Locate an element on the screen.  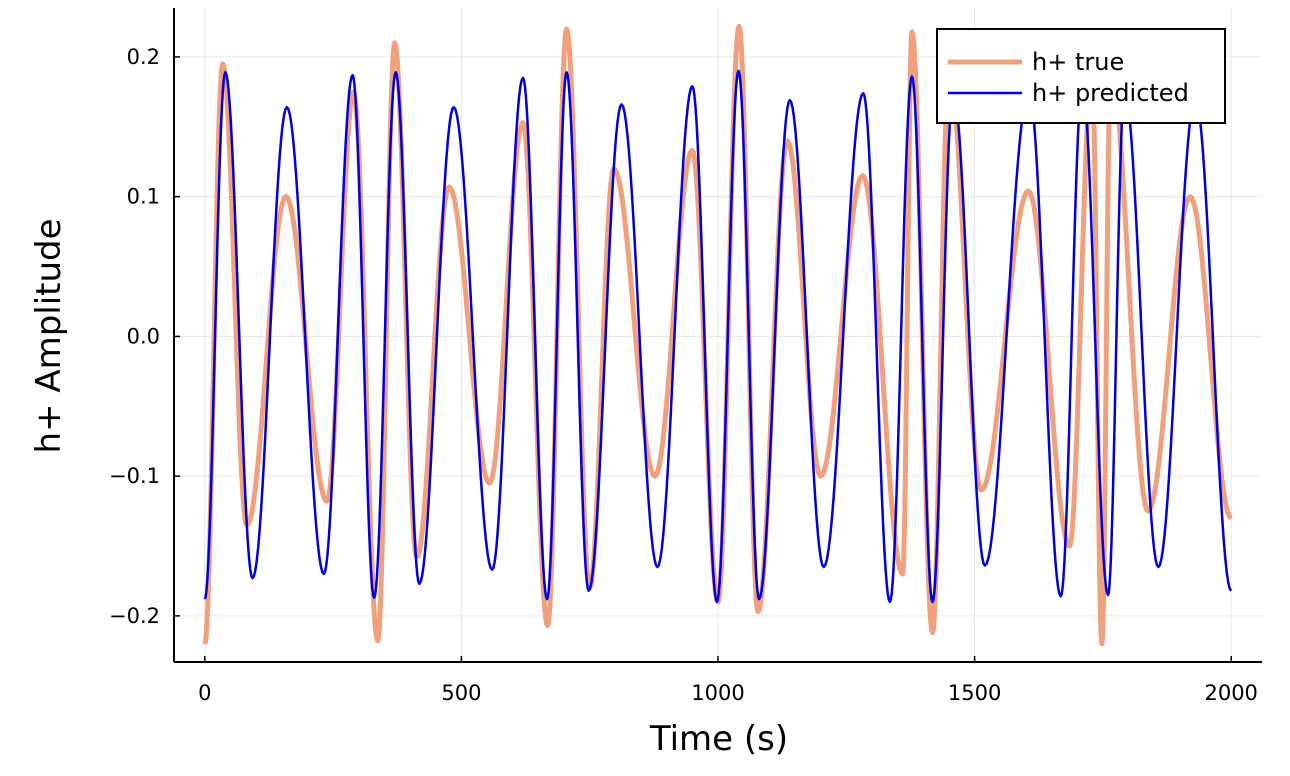
y-tick-label: 0.0 is located at coordinates (143, 336).